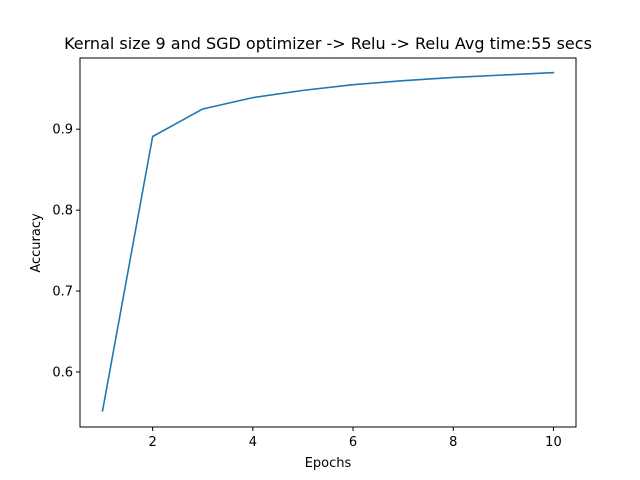 This screenshot has height=480, width=640. Describe the element at coordinates (62, 372) in the screenshot. I see `y-tick-label: 0.6` at that location.